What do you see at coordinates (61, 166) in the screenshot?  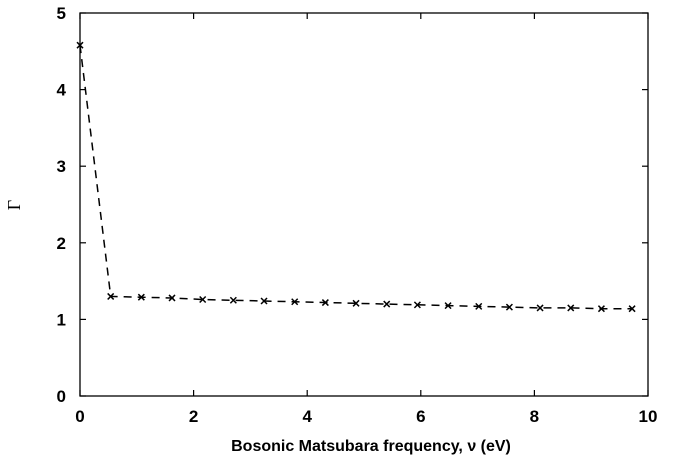 I see `y-tick-label: 3` at bounding box center [61, 166].